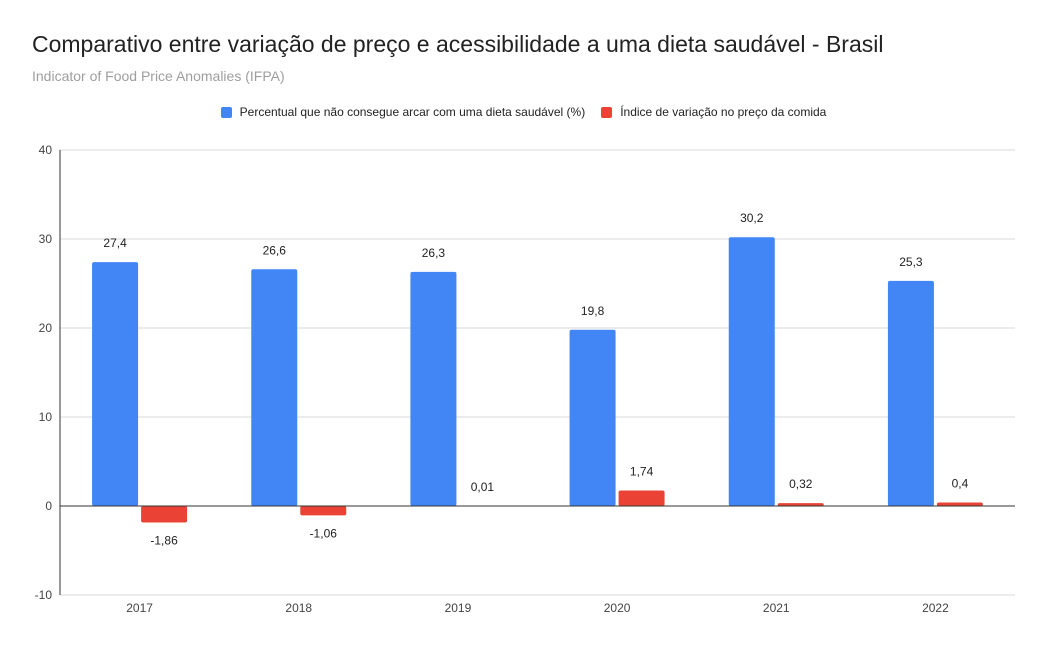 The width and height of the screenshot is (1047, 648). I want to click on y-tick-label: 40, so click(46, 150).